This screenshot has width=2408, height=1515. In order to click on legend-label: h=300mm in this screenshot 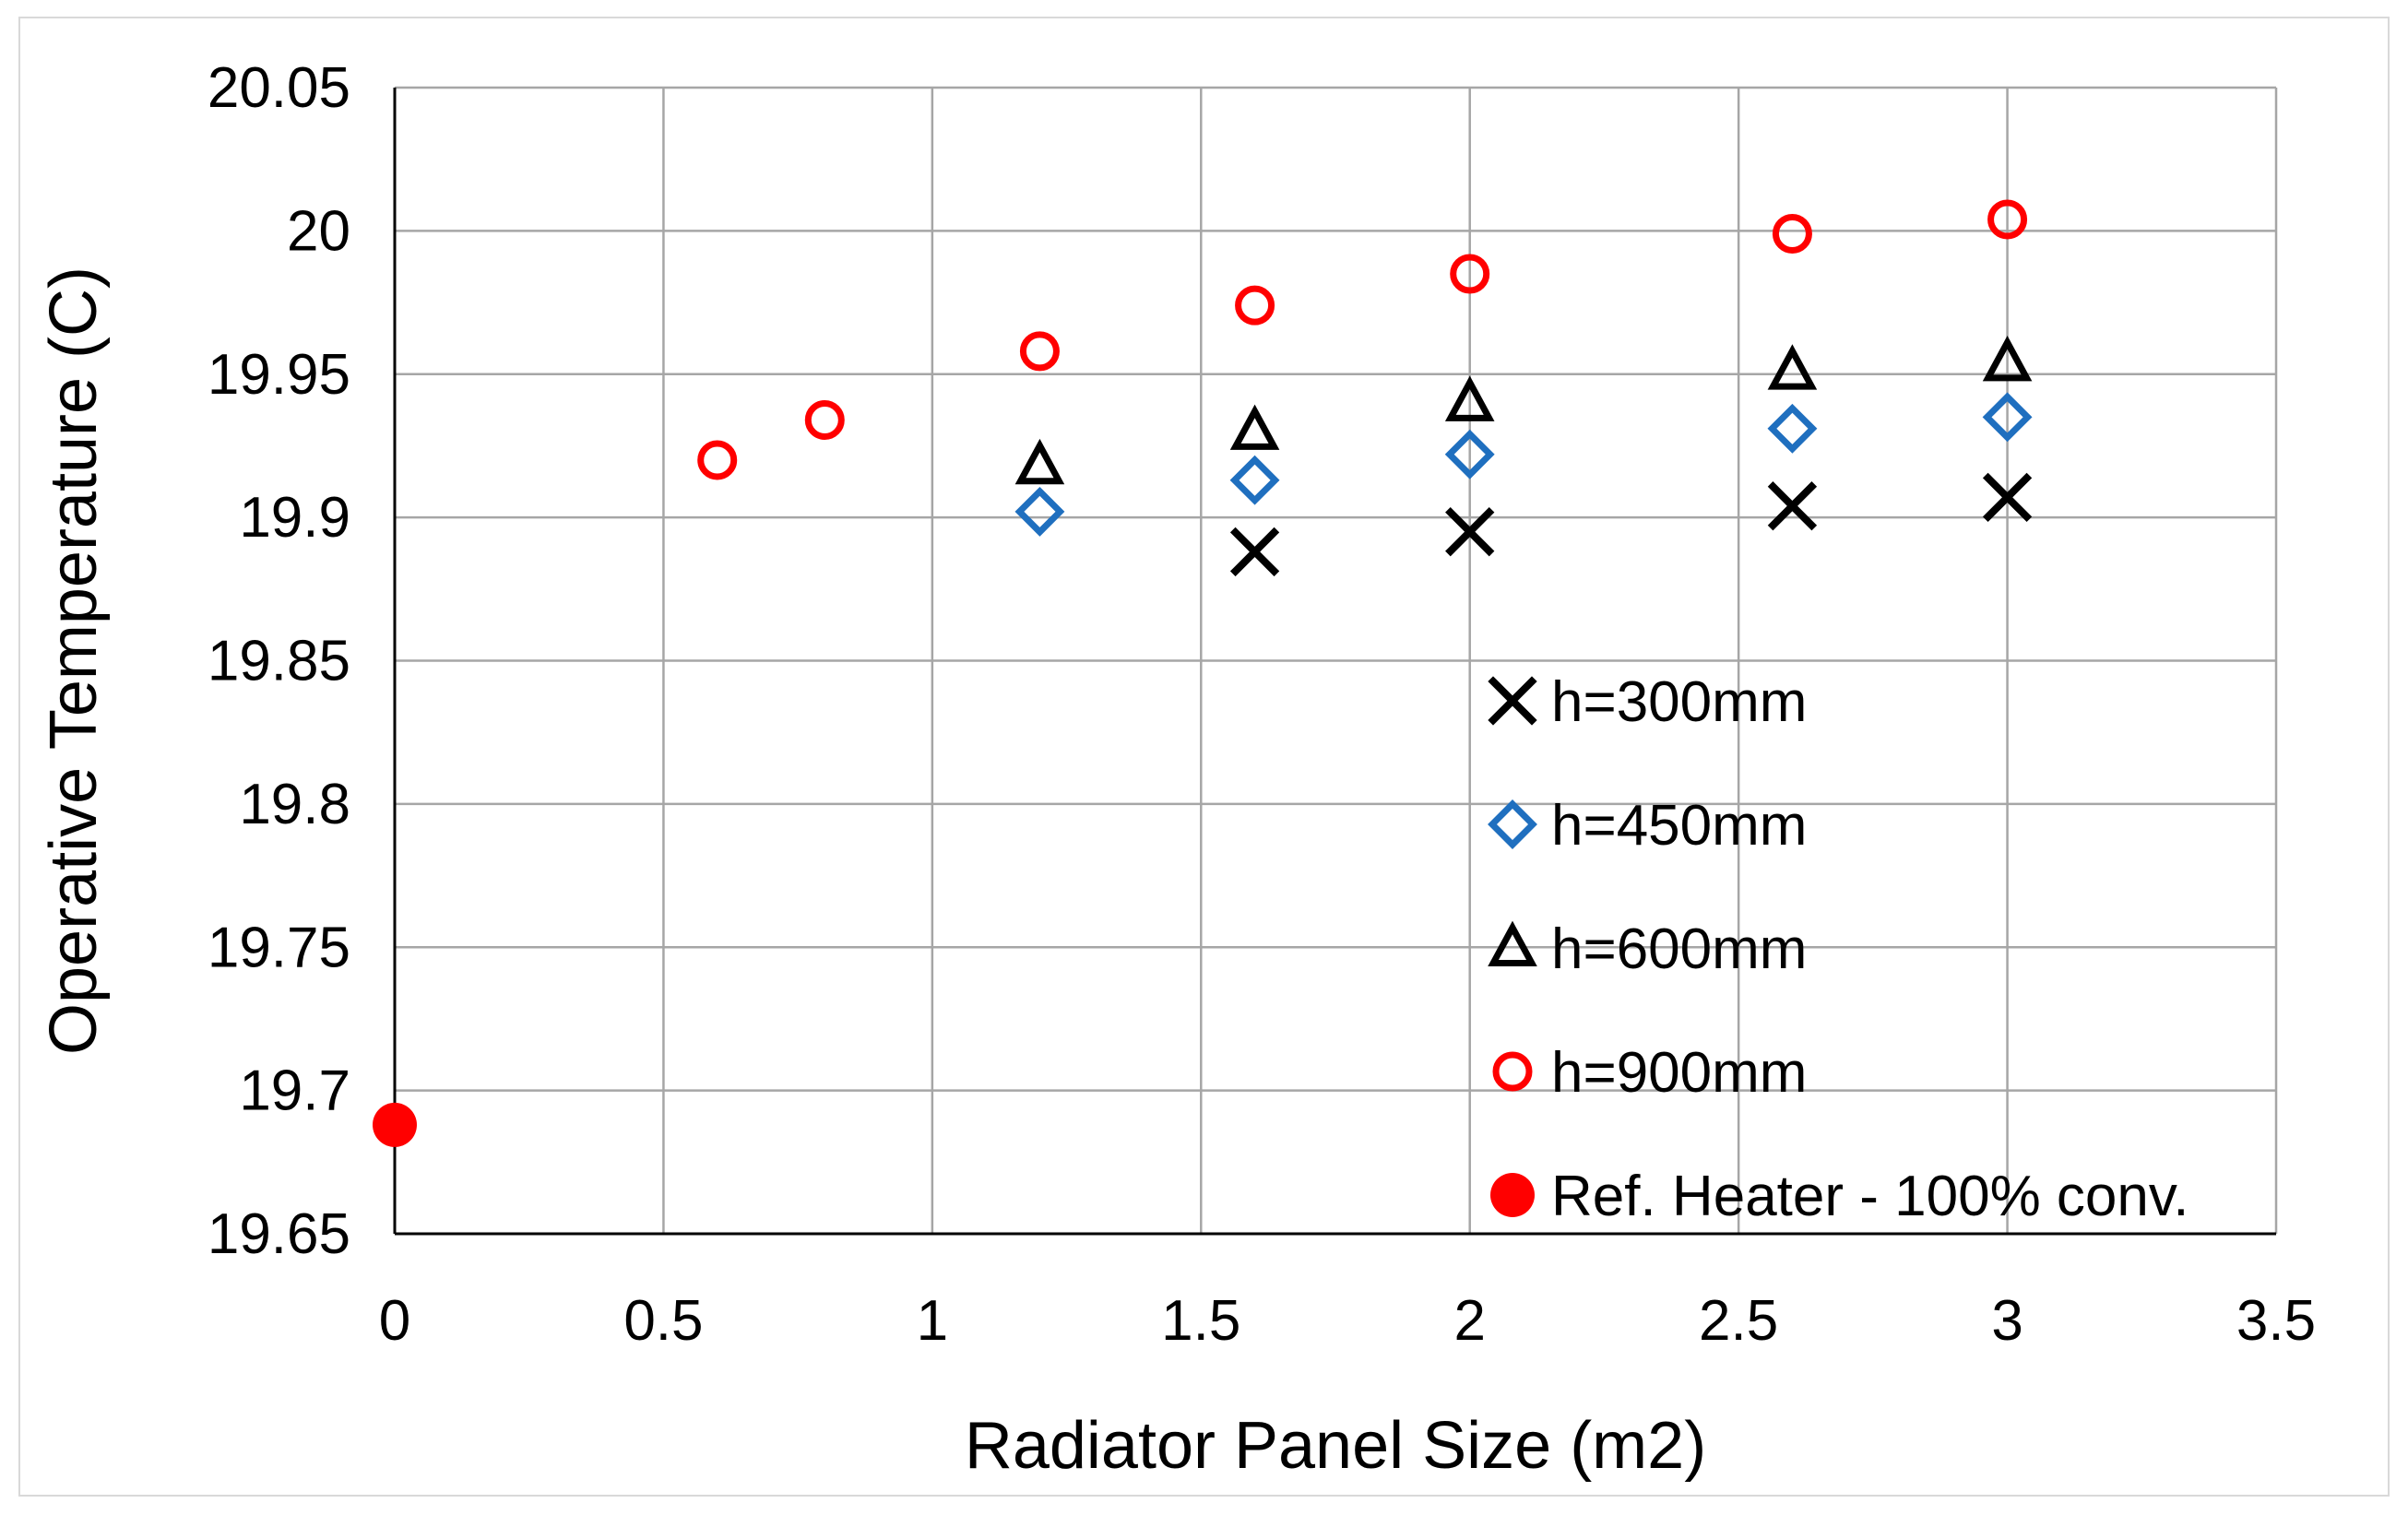, I will do `click(1679, 702)`.